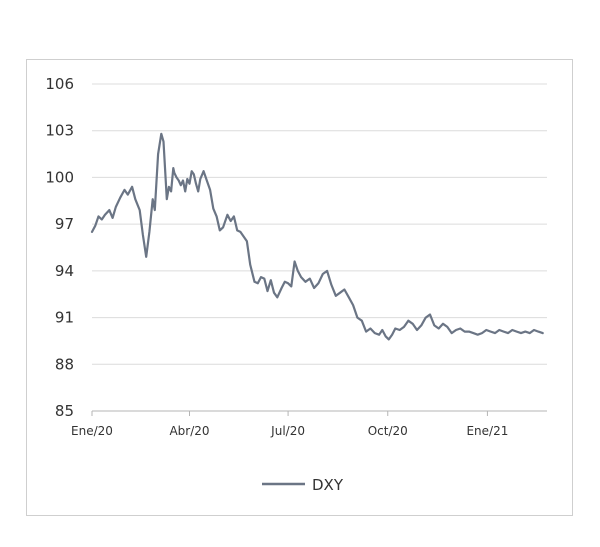  What do you see at coordinates (59, 247) in the screenshot?
I see `y-axis-ticks: 106 103 100 97 94 91 88 85` at bounding box center [59, 247].